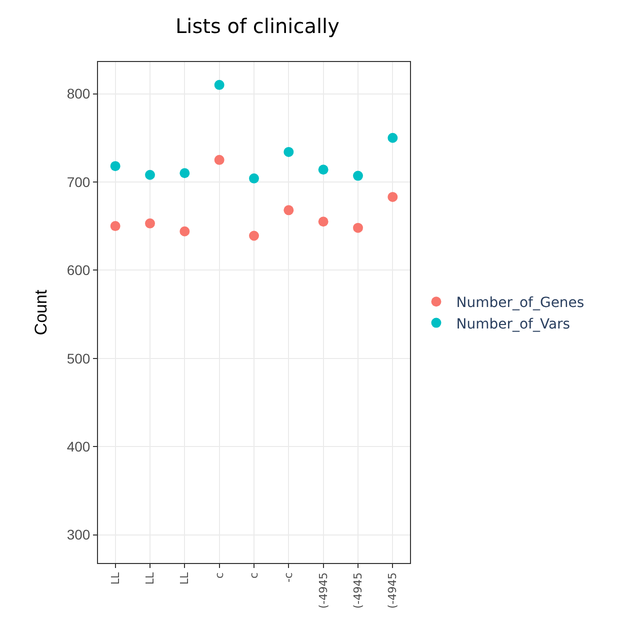 The height and width of the screenshot is (625, 628). I want to click on y-axis-title: Count, so click(40, 313).